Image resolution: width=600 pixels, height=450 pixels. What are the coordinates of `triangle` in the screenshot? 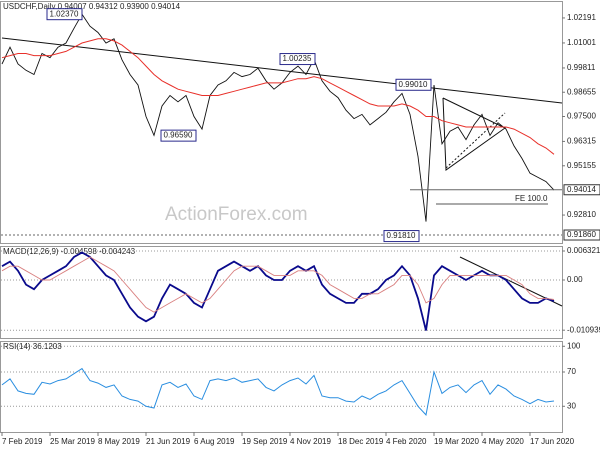 It's located at (474, 134).